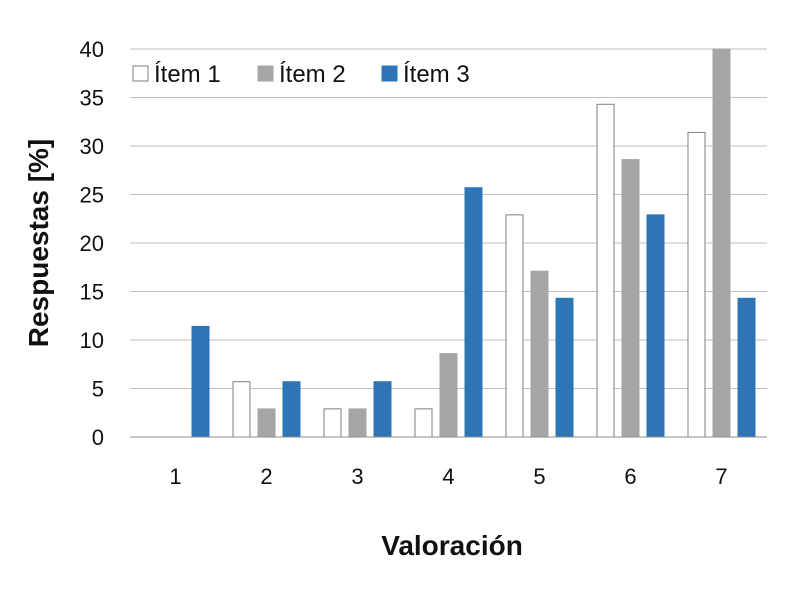  What do you see at coordinates (92, 146) in the screenshot?
I see `y-tick-label: 30` at bounding box center [92, 146].